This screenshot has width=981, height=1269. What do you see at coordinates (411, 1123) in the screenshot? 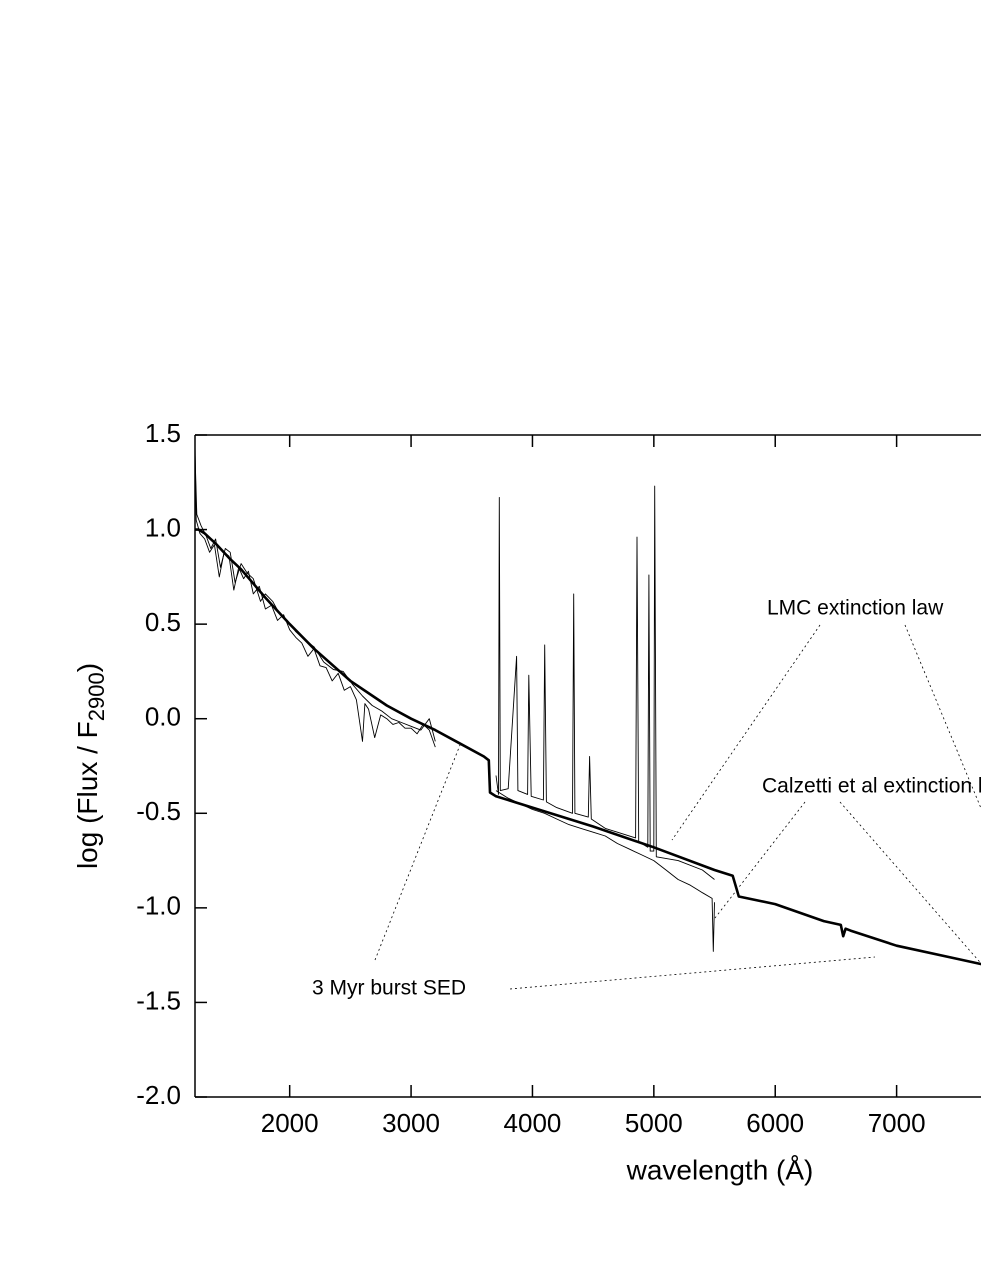
I see `x-tick-label: 3000` at bounding box center [411, 1123].